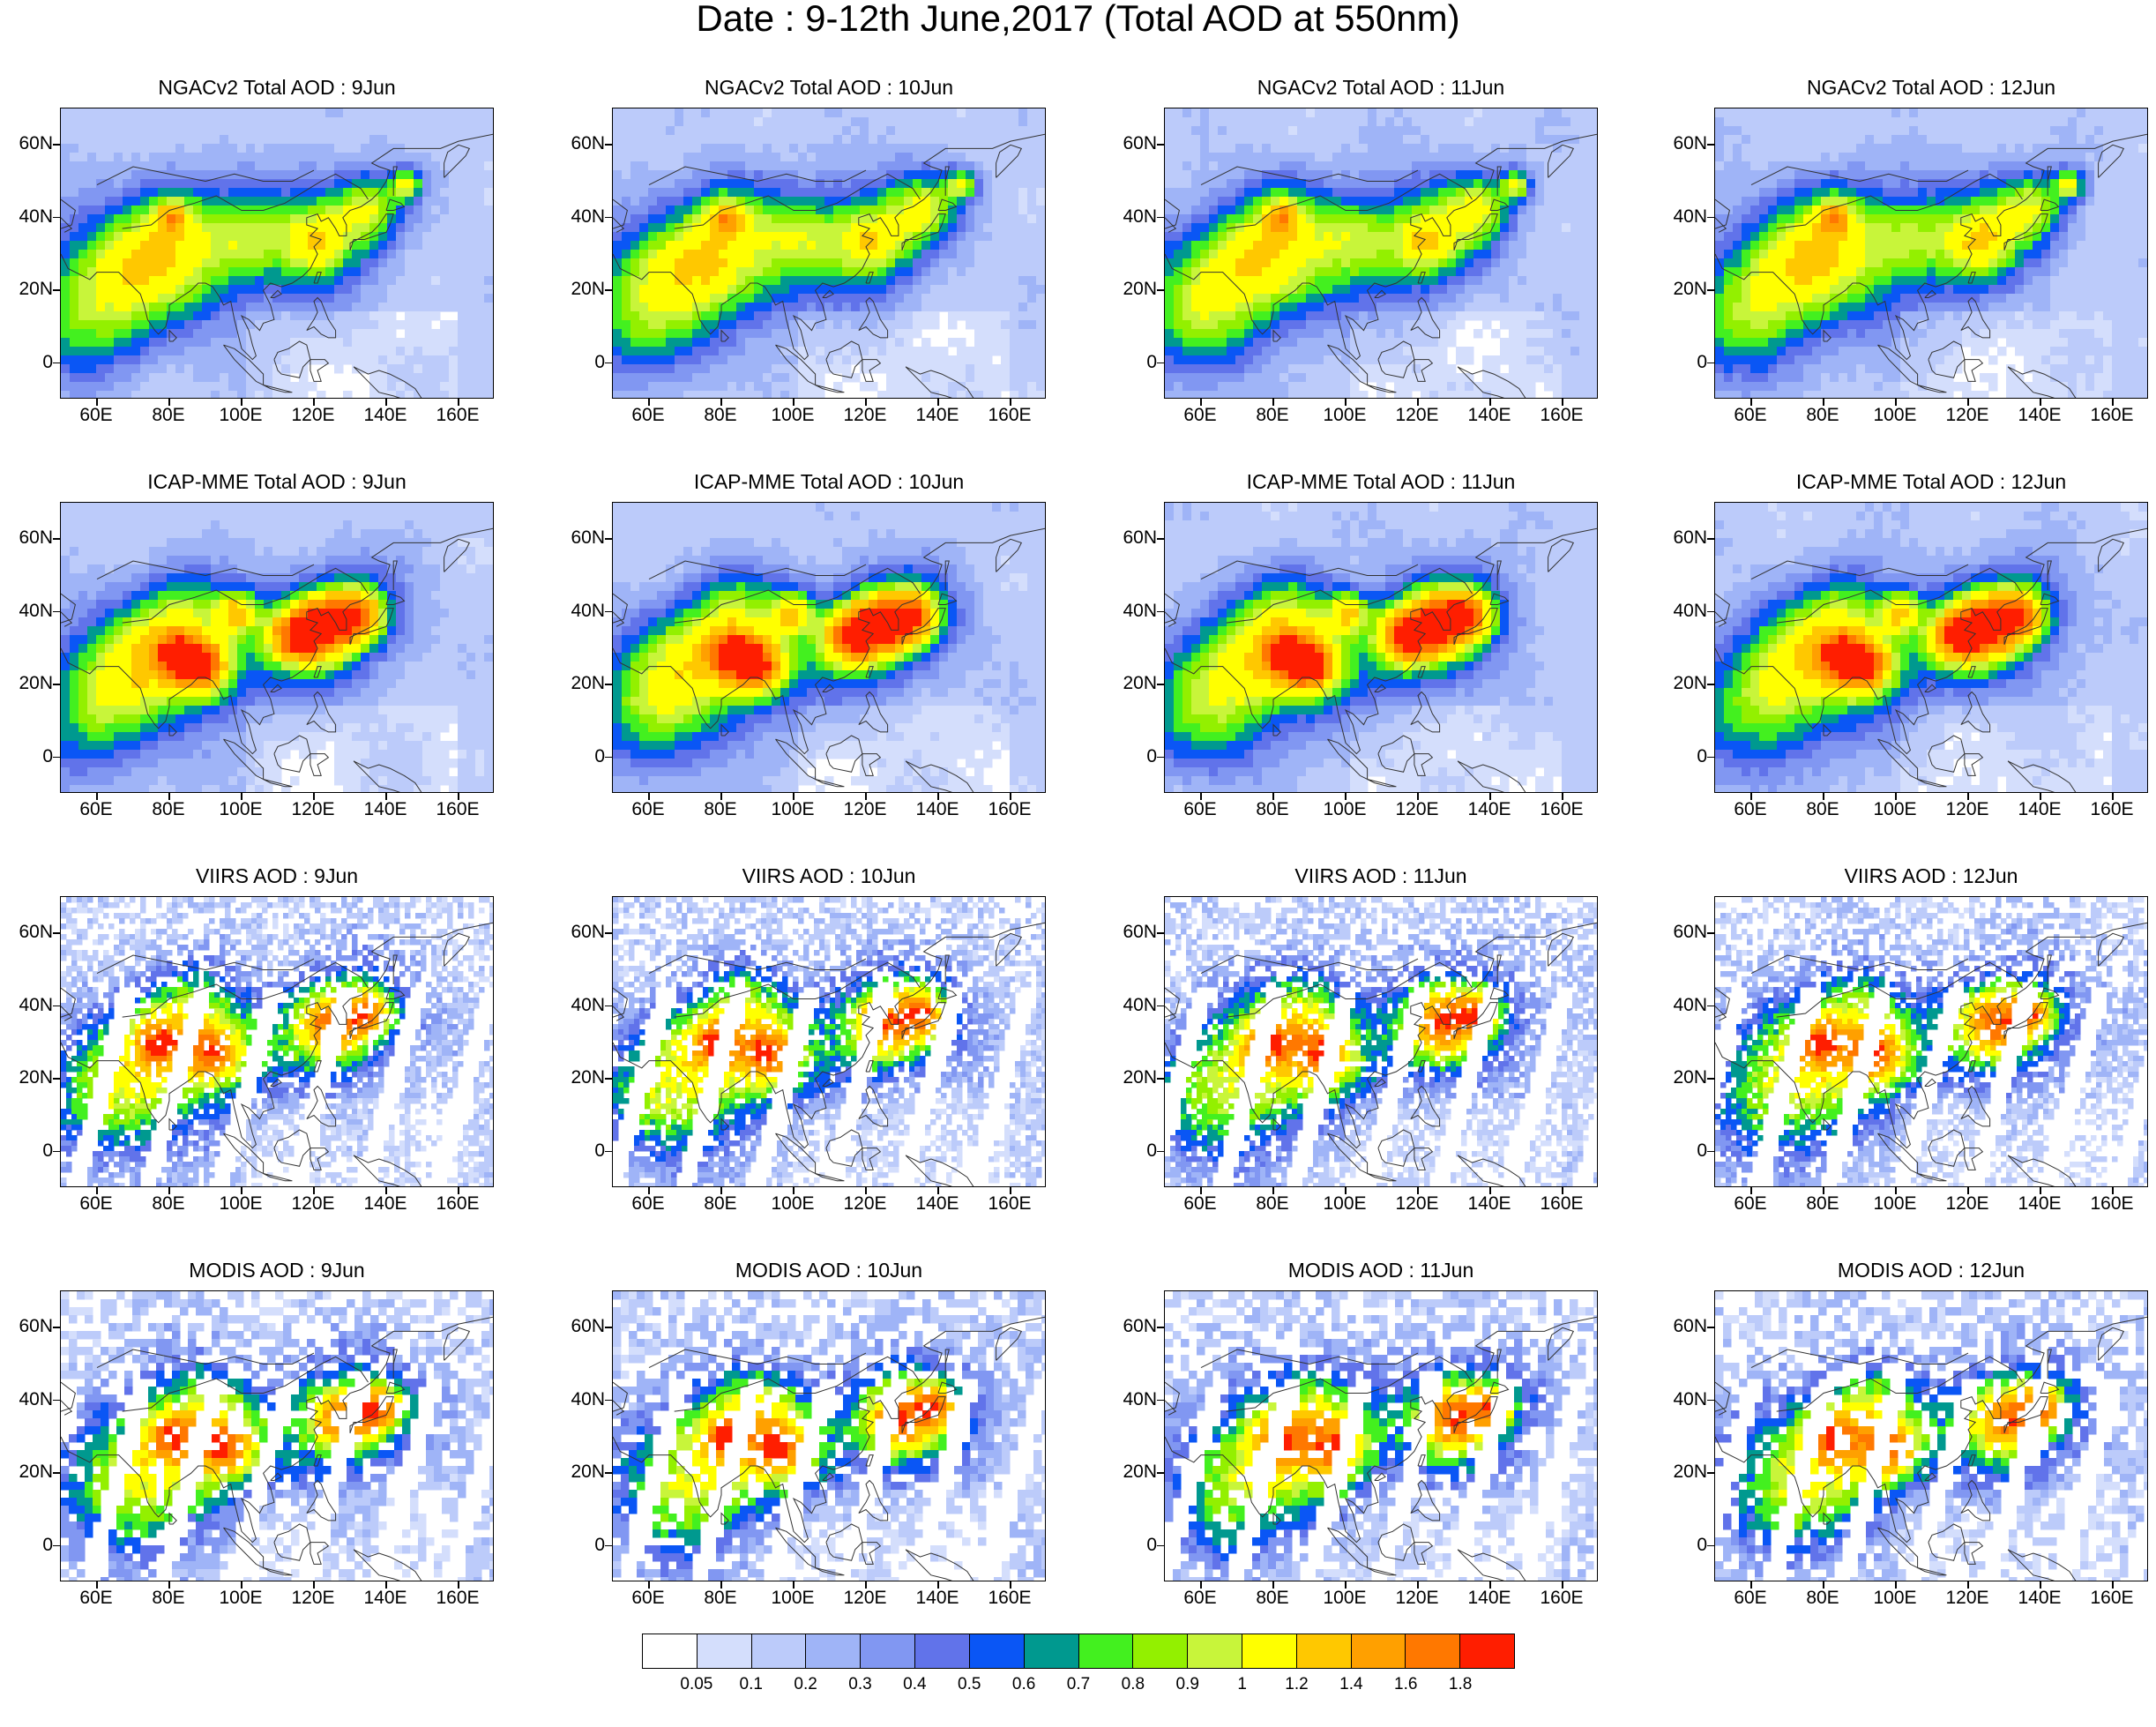 The image size is (2156, 1727). I want to click on panel-title: ICAP-MME Total AOD : 9Jun, so click(277, 482).